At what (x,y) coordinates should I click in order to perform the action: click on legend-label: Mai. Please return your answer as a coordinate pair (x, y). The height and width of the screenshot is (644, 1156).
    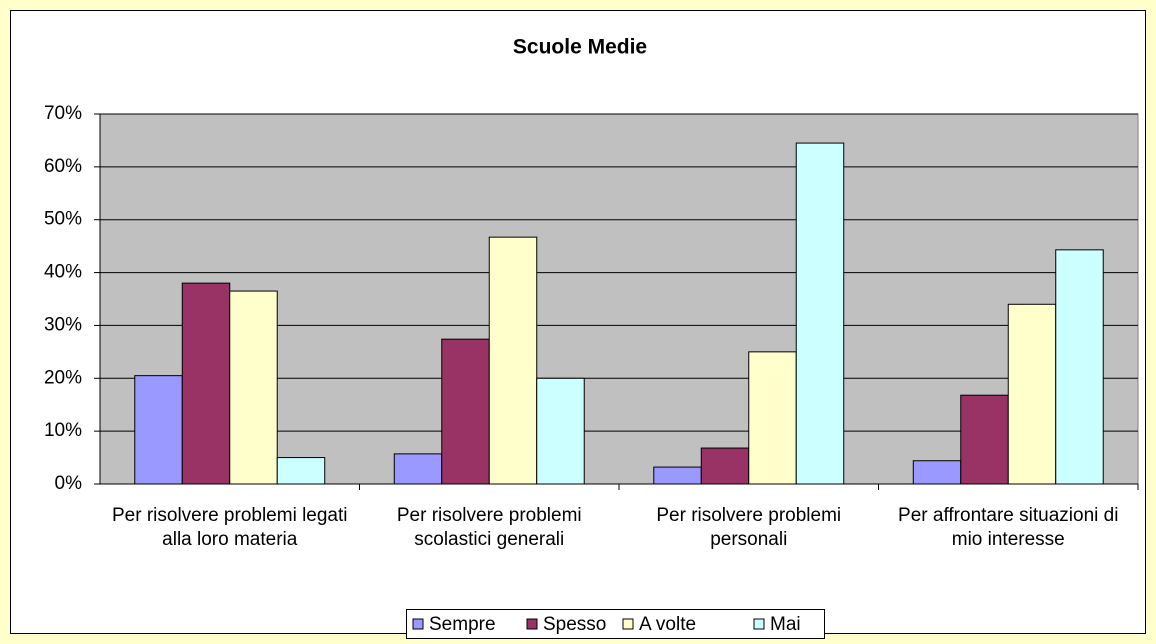
    Looking at the image, I should click on (785, 624).